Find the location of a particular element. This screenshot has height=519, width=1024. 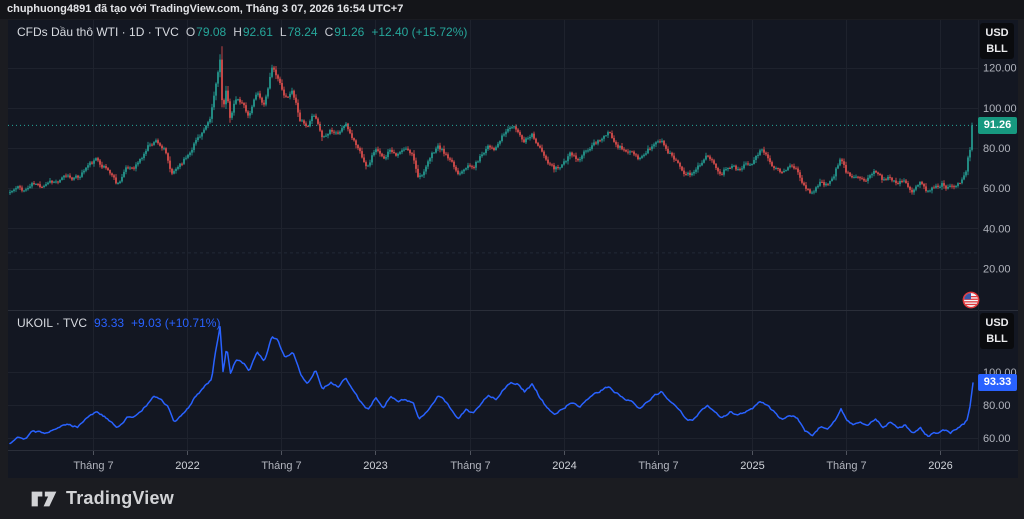

pane1-change-label: +12.40 (+15.72%) is located at coordinates (419, 32).